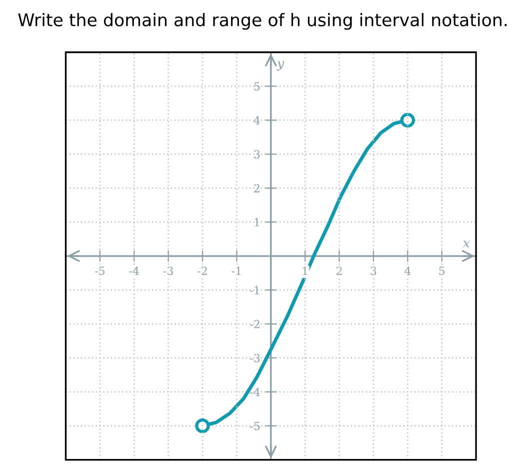  Describe the element at coordinates (442, 271) in the screenshot. I see `x-tick-label: 5` at that location.